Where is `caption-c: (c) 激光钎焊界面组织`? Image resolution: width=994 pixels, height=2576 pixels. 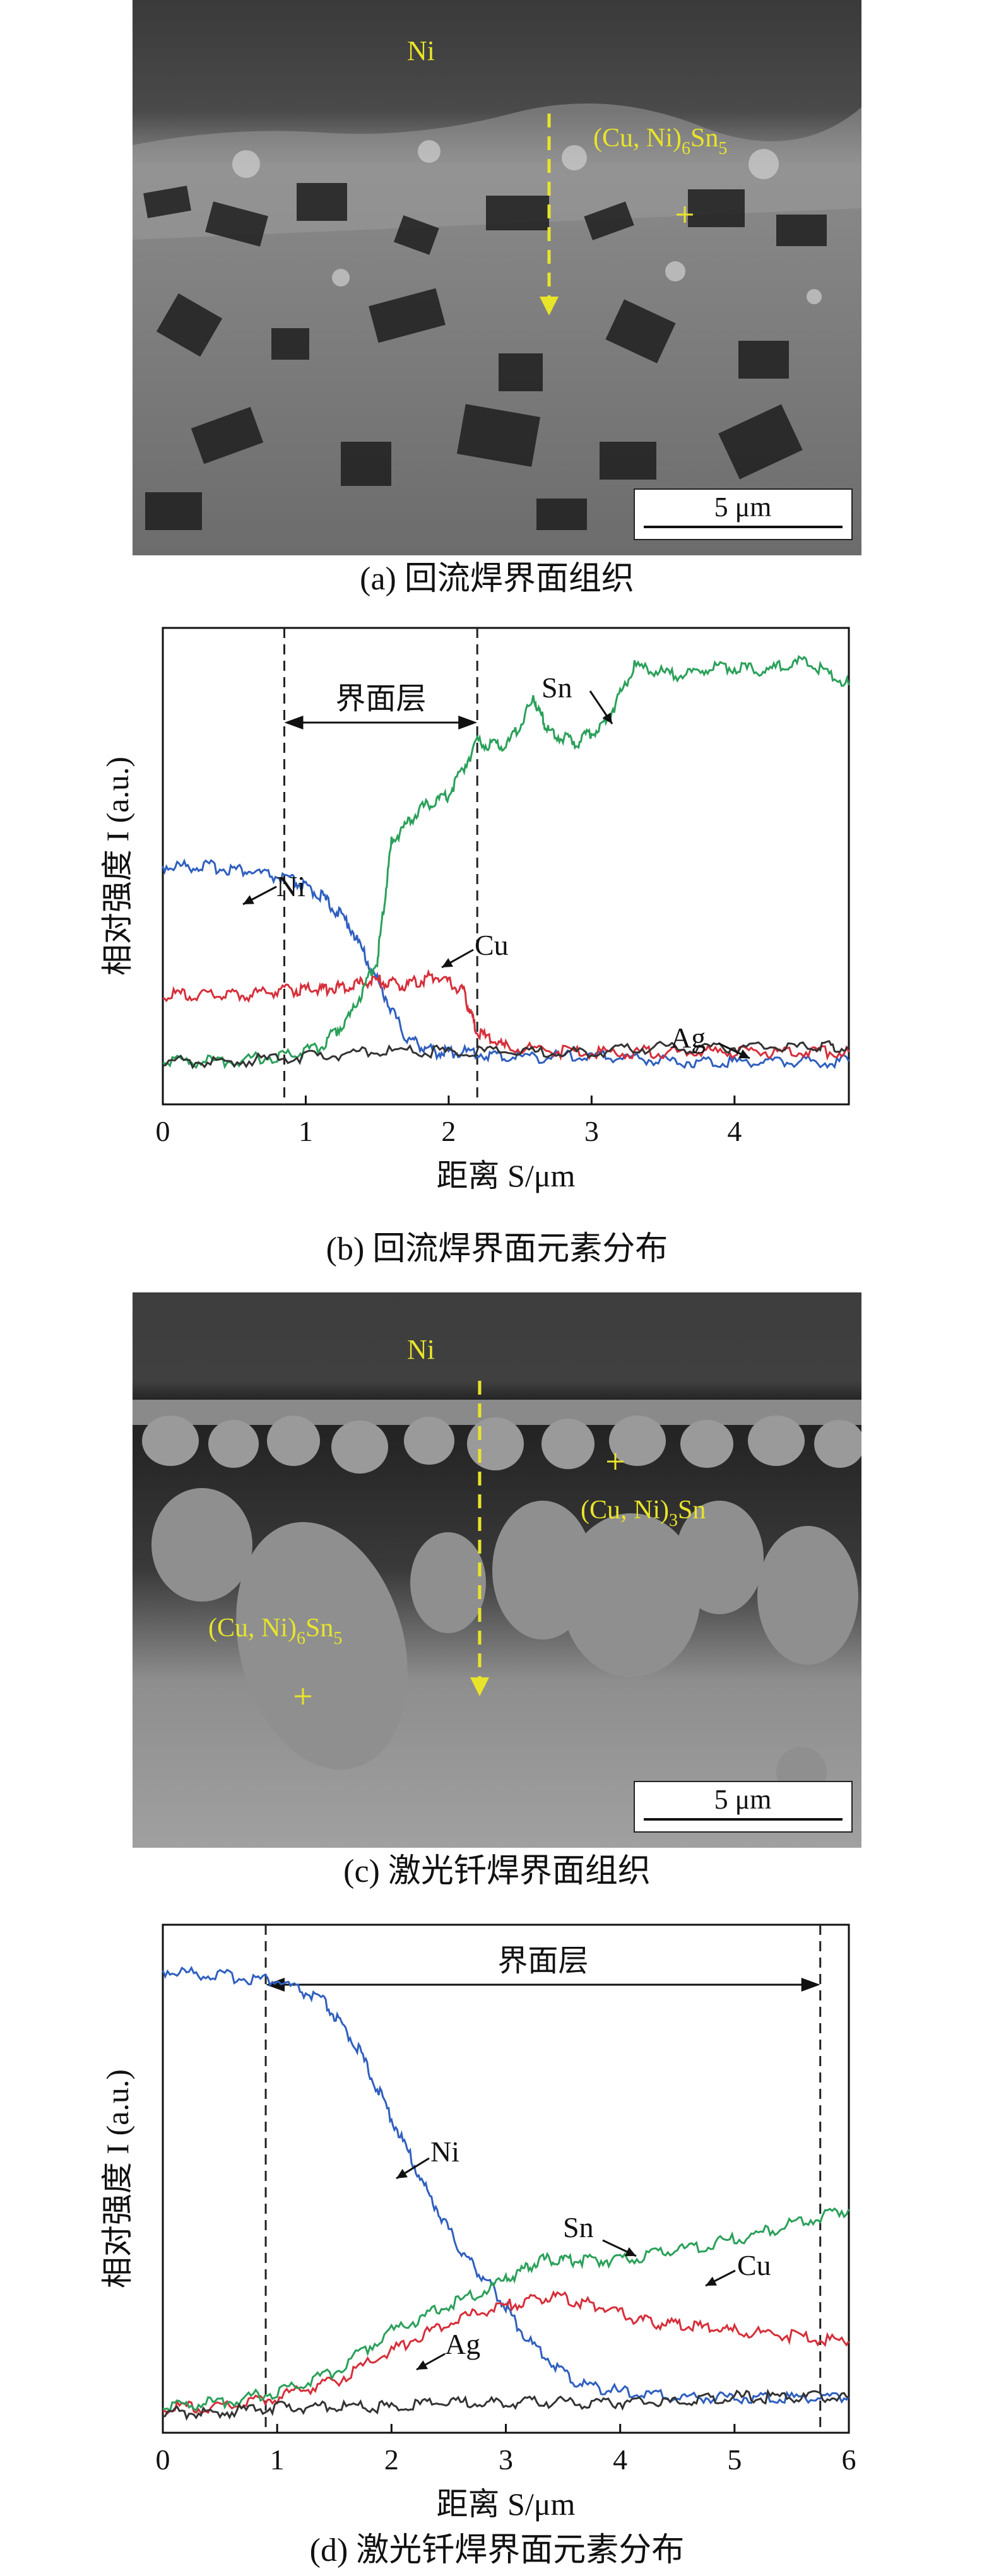 caption-c: (c) 激光钎焊界面组织 is located at coordinates (497, 1871).